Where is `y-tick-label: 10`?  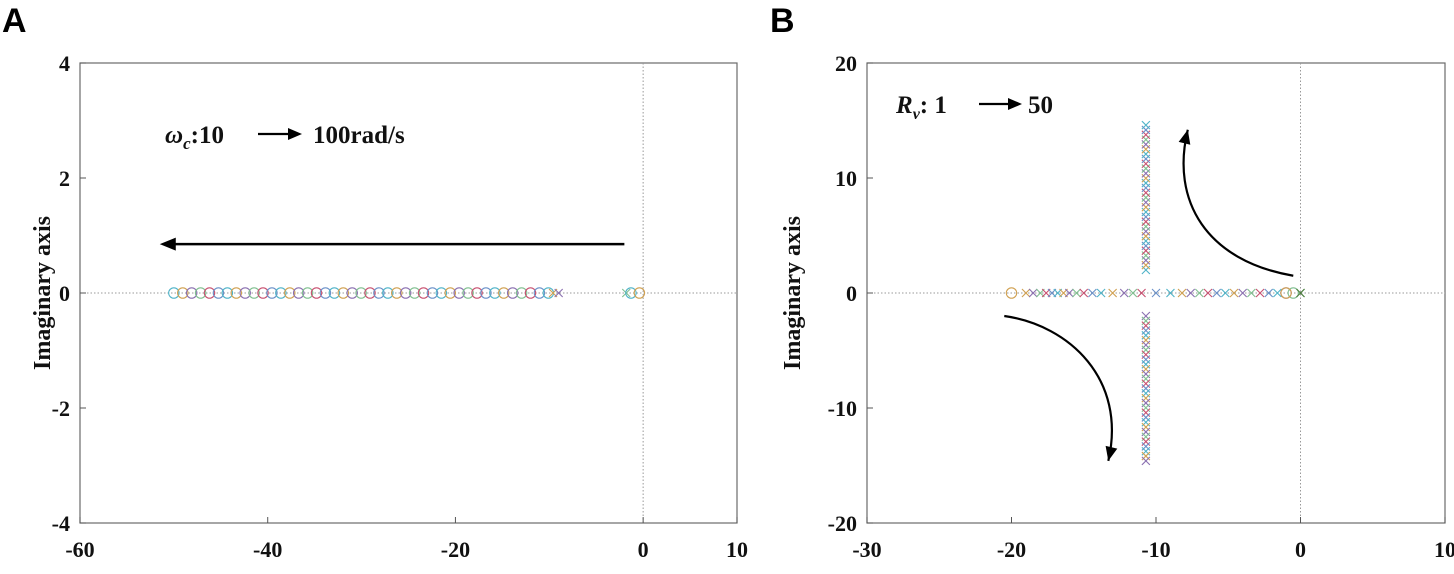
y-tick-label: 10 is located at coordinates (846, 178).